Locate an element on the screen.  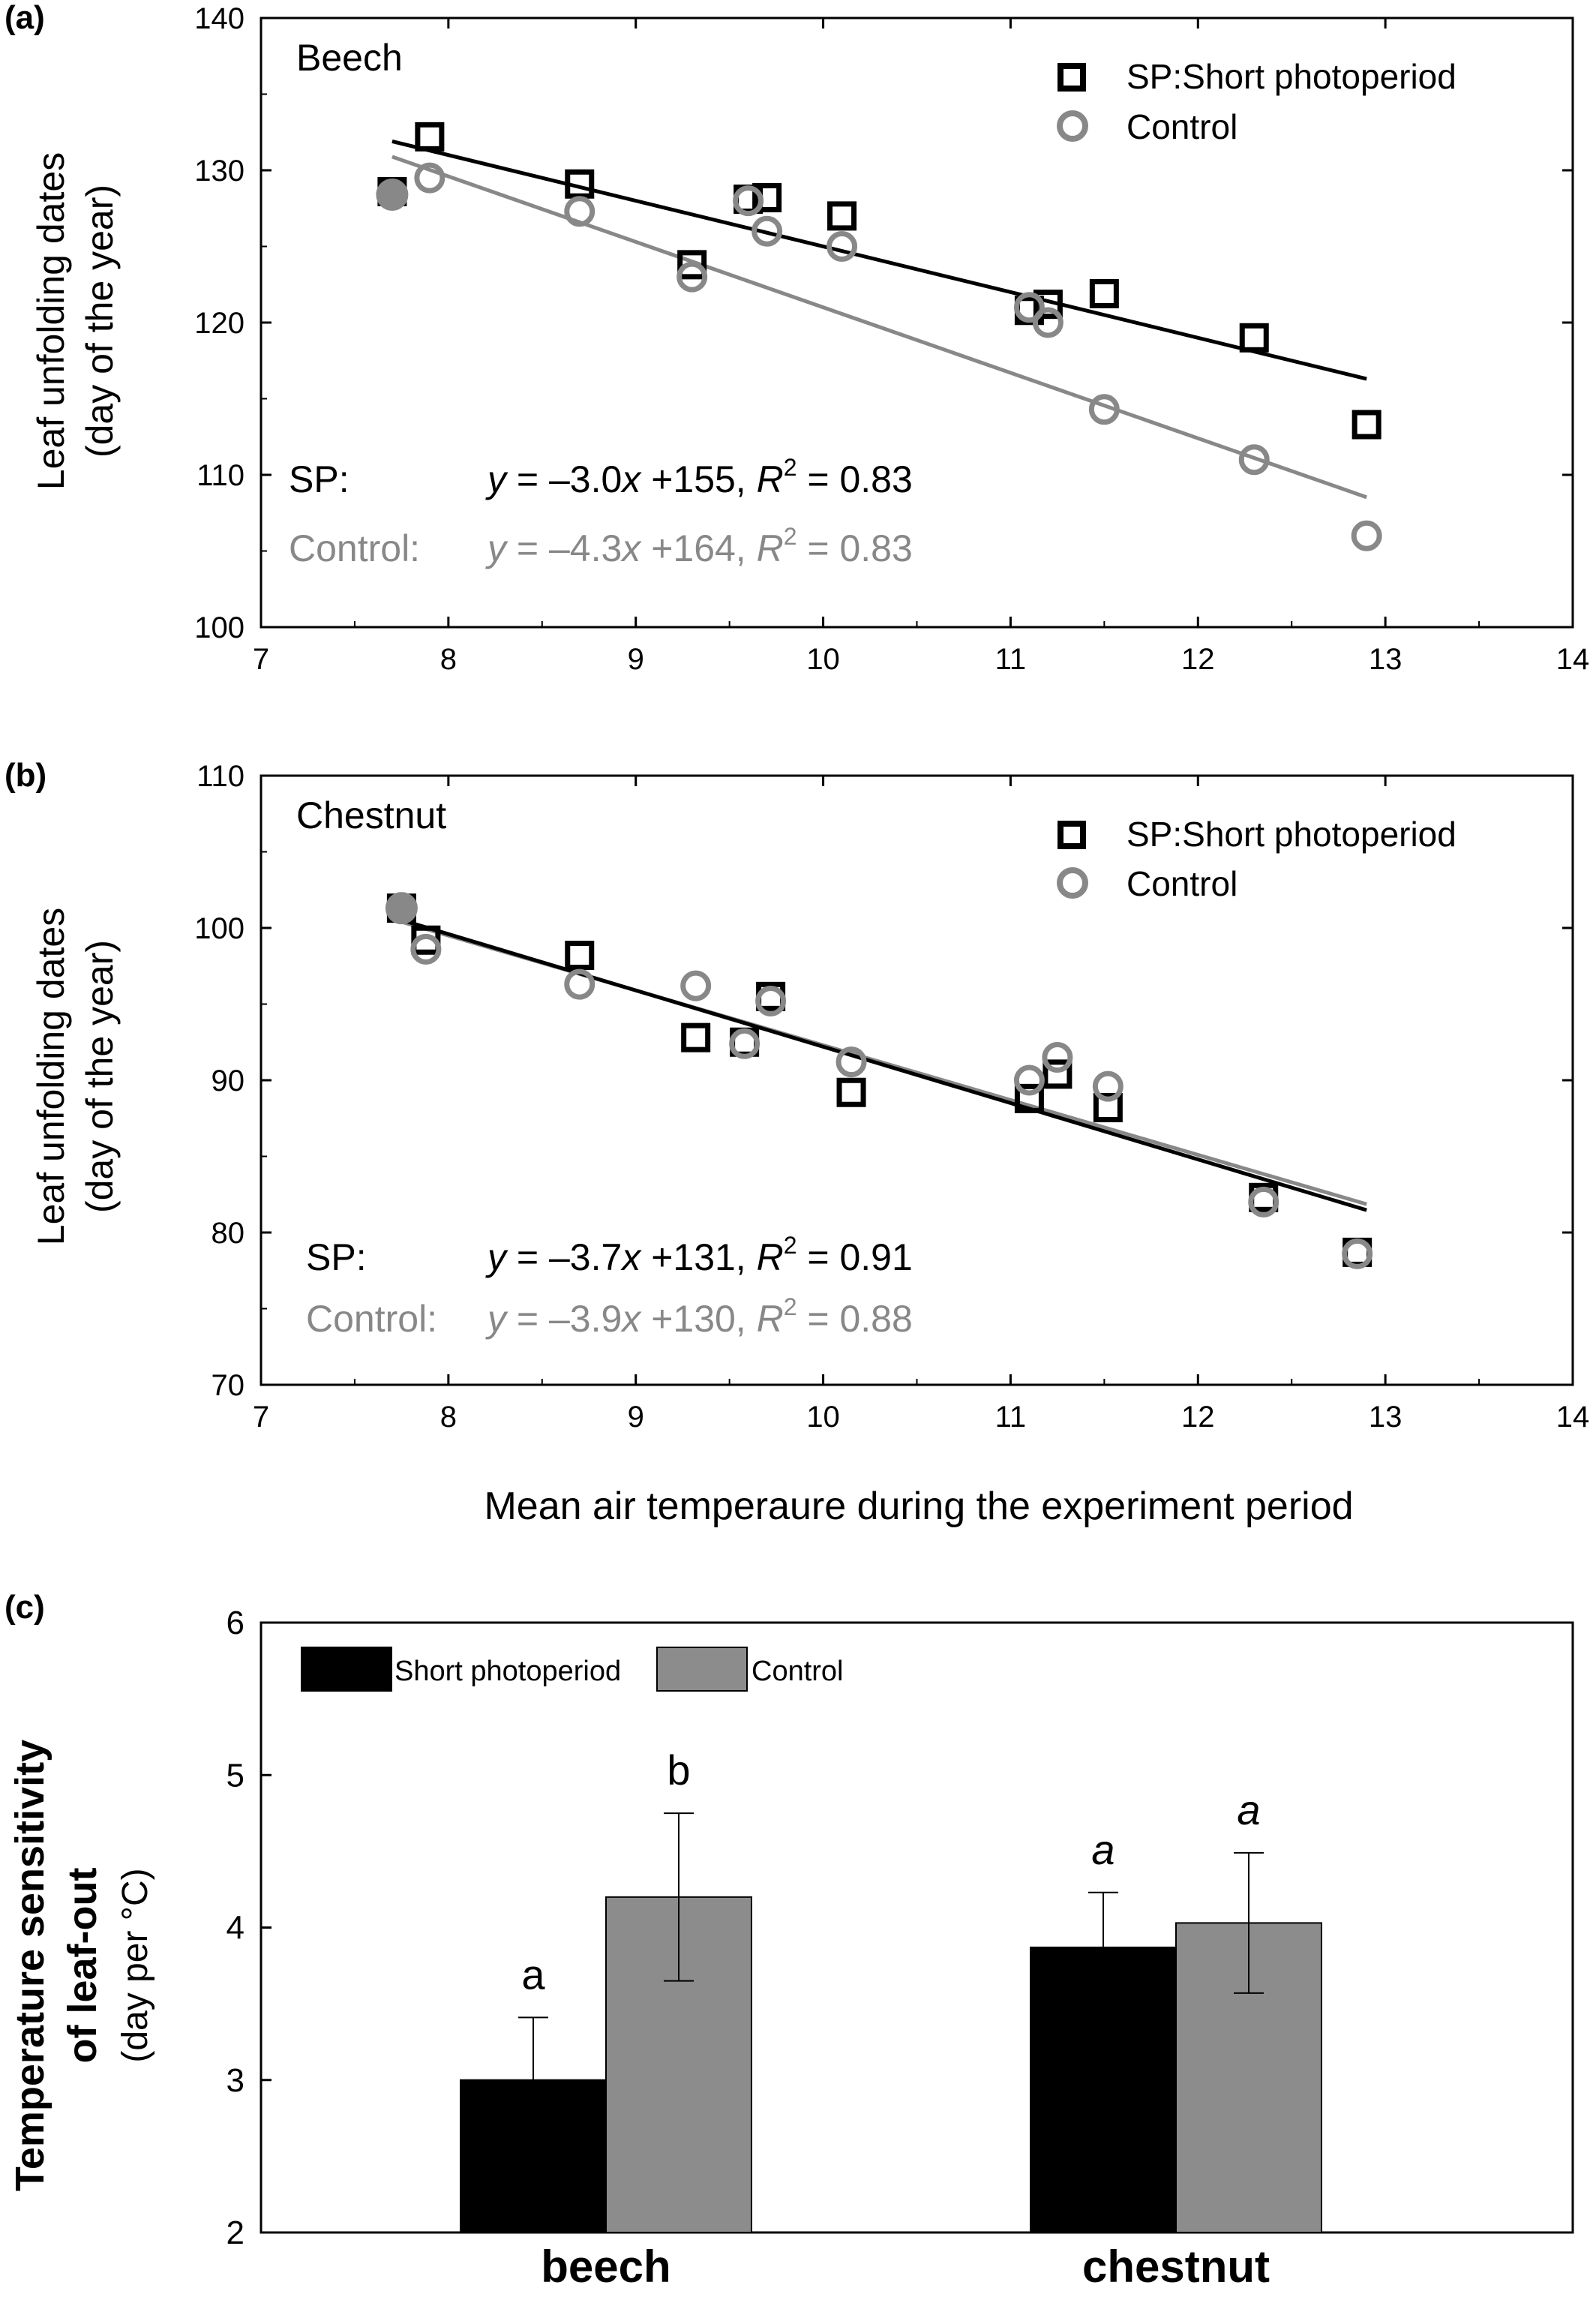
panel-a-ylabel-line2: (day of the year) is located at coordinates (100, 321).